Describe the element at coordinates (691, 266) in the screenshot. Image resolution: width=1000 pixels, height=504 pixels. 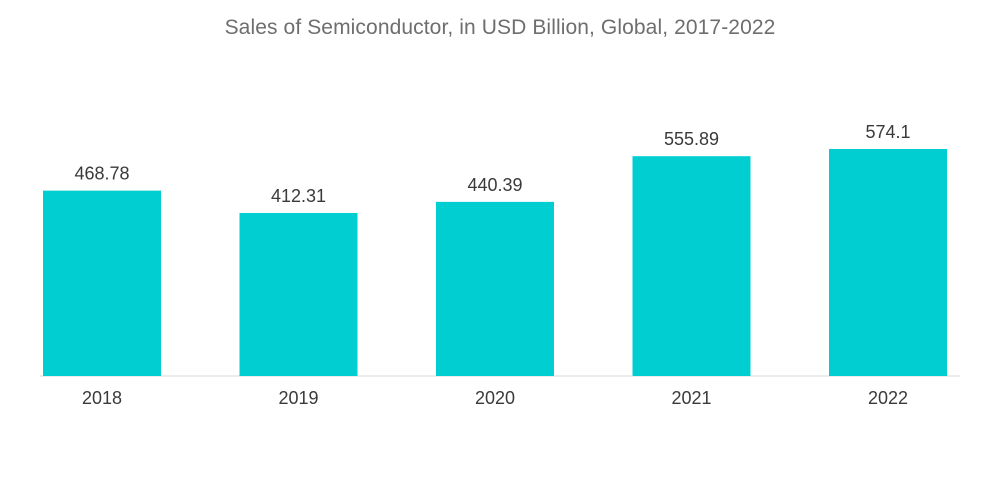
I see `bar-2021` at that location.